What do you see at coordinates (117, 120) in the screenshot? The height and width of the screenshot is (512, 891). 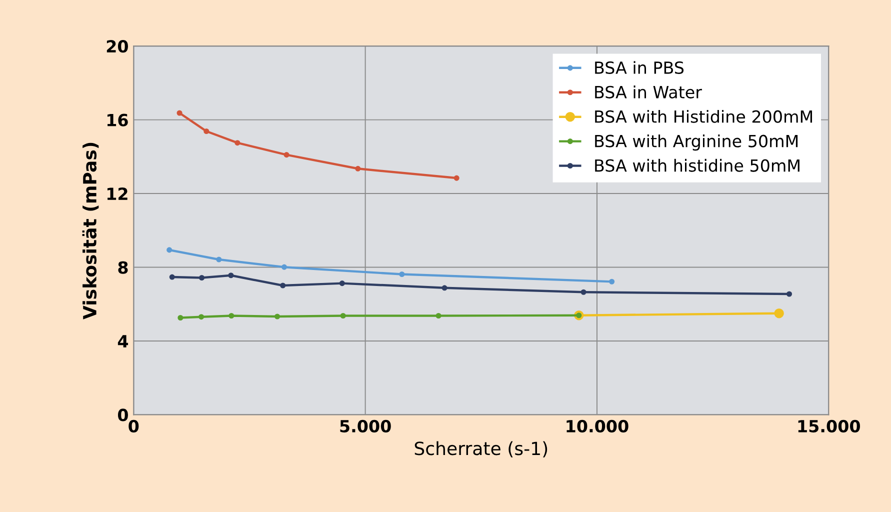 I see `y-tick-label: 16` at bounding box center [117, 120].